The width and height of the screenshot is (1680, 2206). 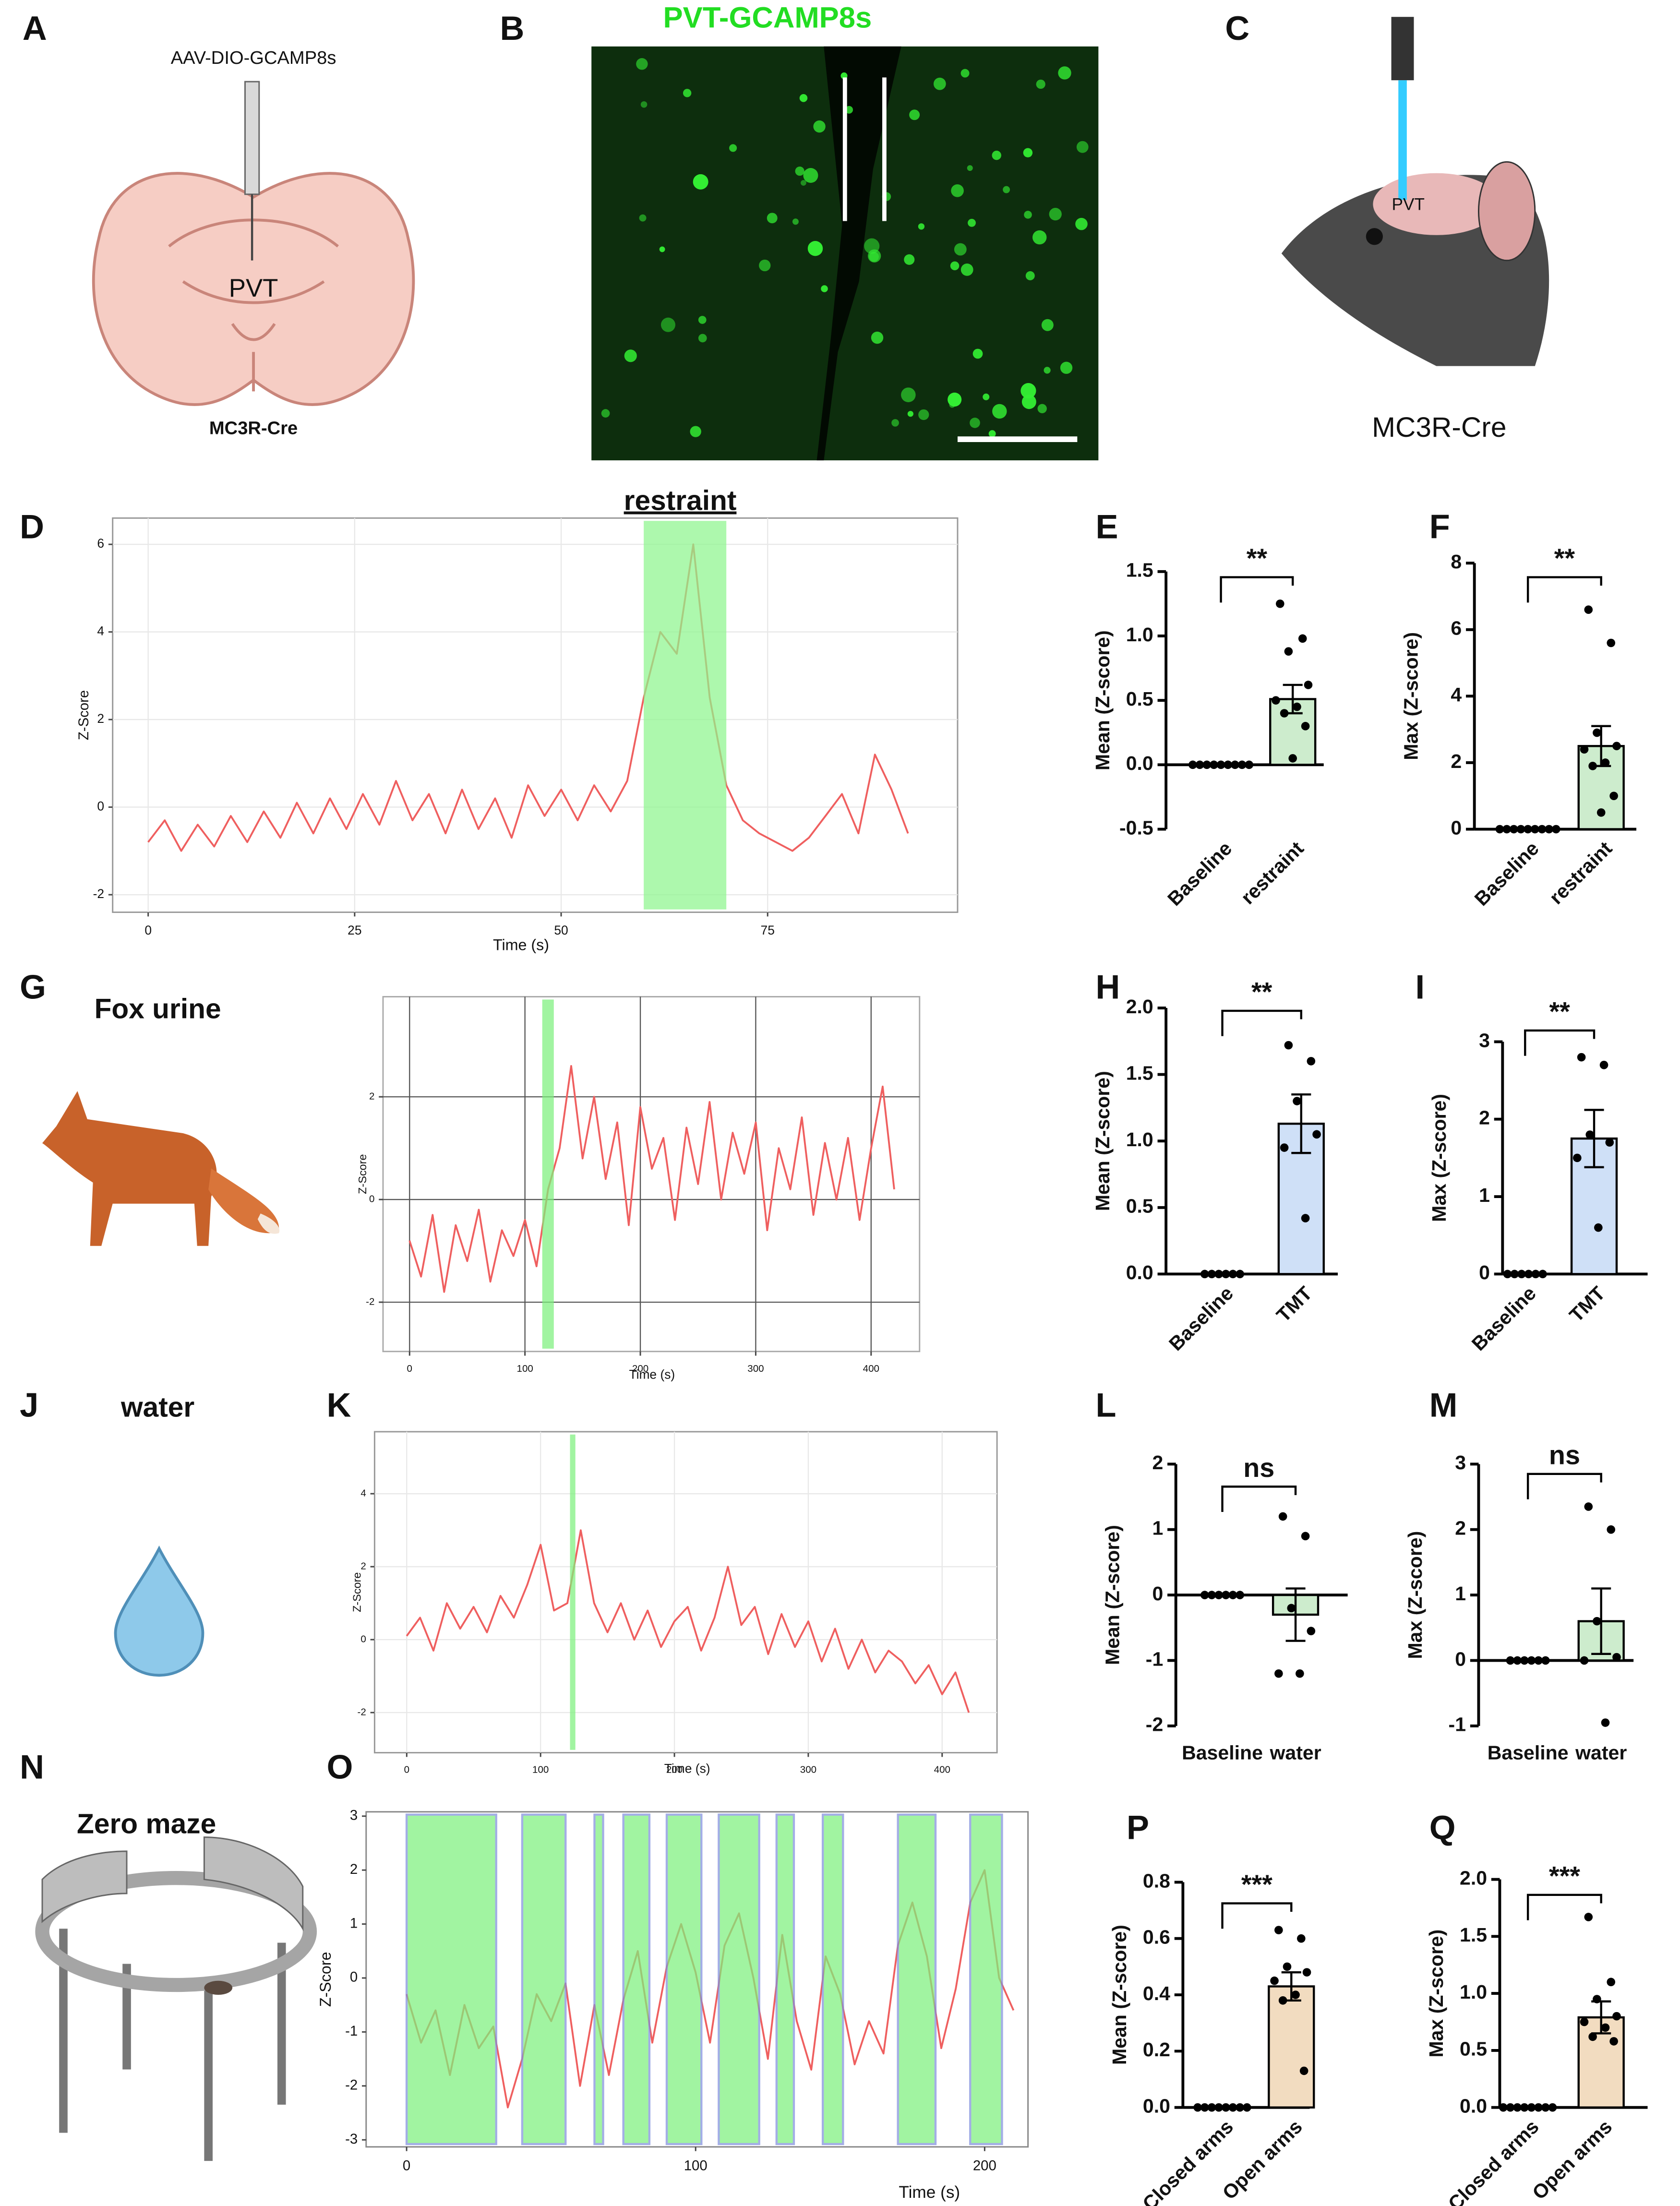 I want to click on y-axis-label: Z-Score, so click(x=325, y=1979).